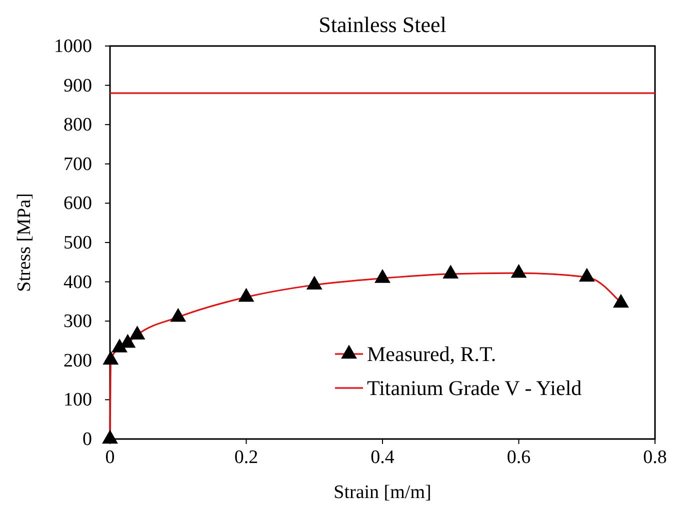 The image size is (685, 510). What do you see at coordinates (518, 457) in the screenshot?
I see `x-tick-label: 0.6` at bounding box center [518, 457].